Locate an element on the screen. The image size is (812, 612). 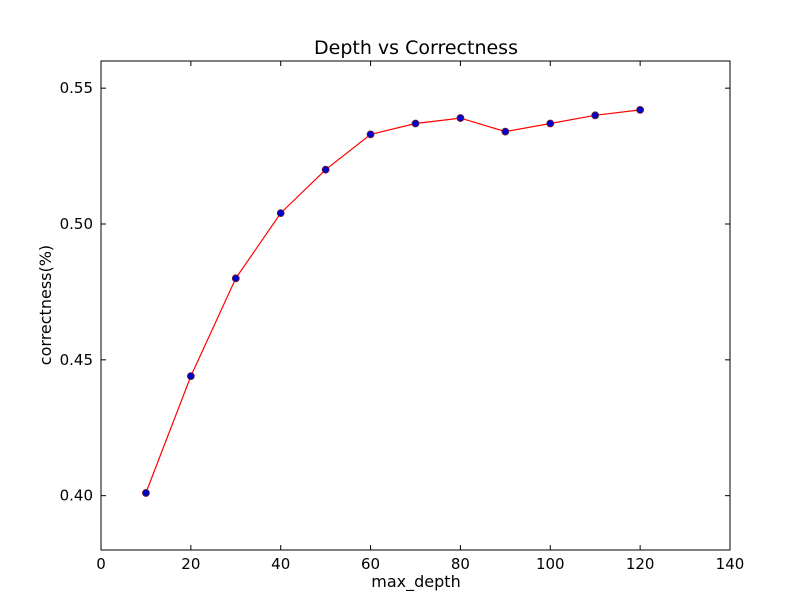
x-tick-label: 20 is located at coordinates (190, 564).